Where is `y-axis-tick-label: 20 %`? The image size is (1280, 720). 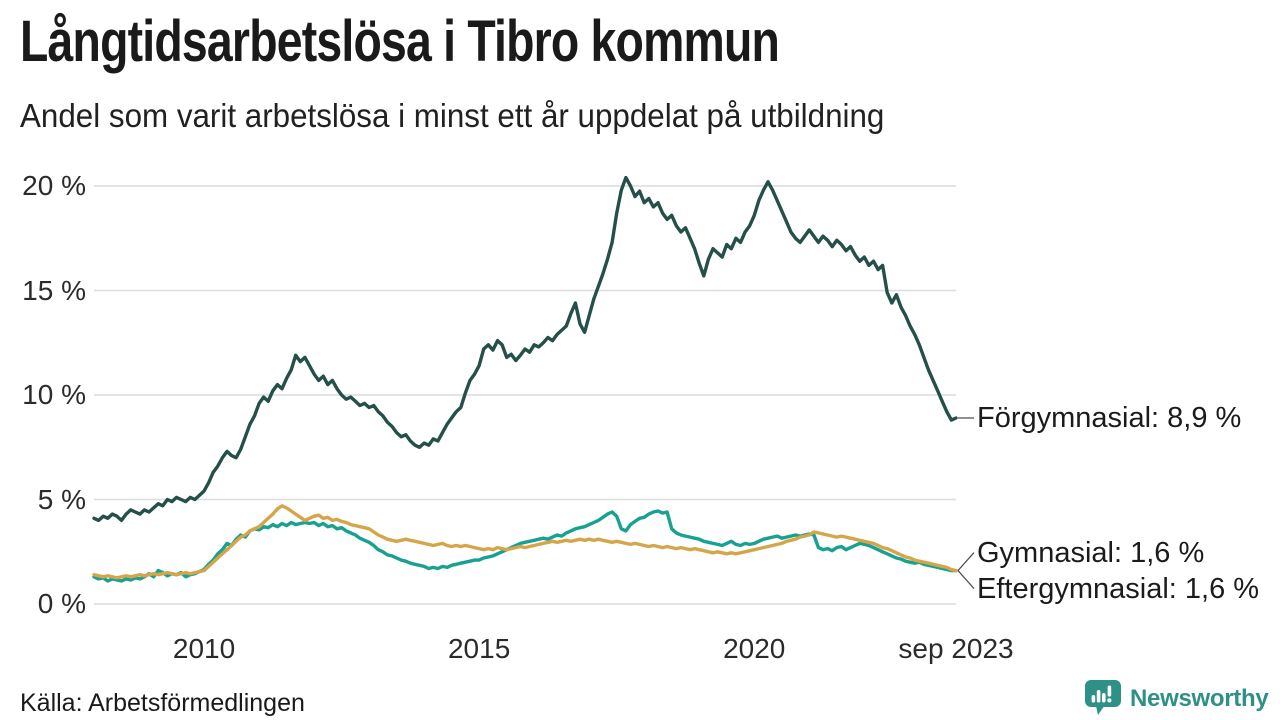 y-axis-tick-label: 20 % is located at coordinates (54, 185).